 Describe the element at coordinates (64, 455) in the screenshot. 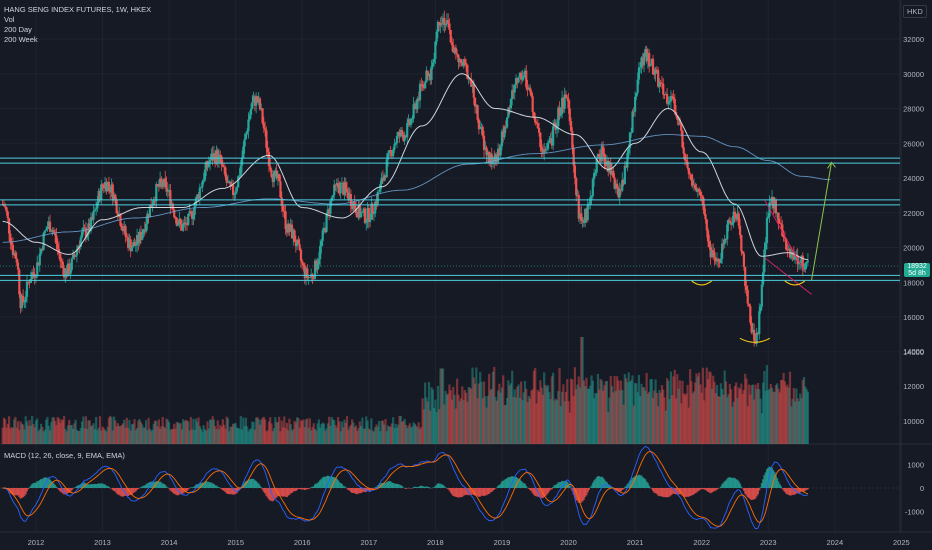

I see `macd-legend: MACD (12, 26, close, 9, EMA, EMA)` at that location.